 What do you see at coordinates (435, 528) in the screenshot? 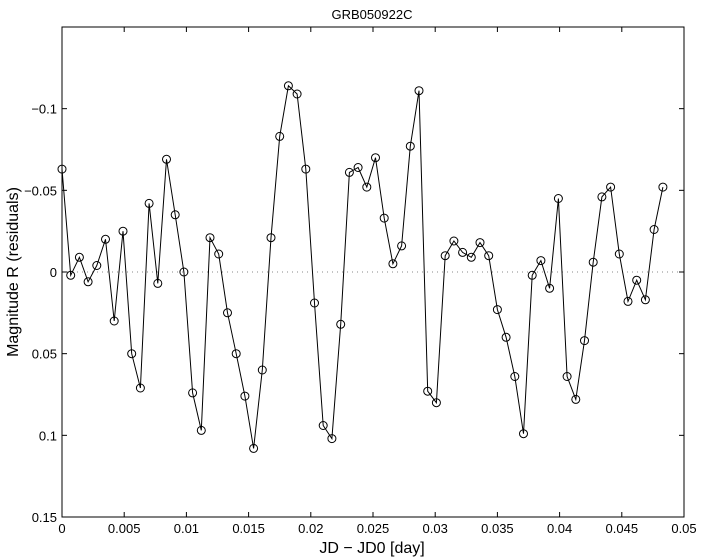
I see `x-tick-label: 0.03` at bounding box center [435, 528].